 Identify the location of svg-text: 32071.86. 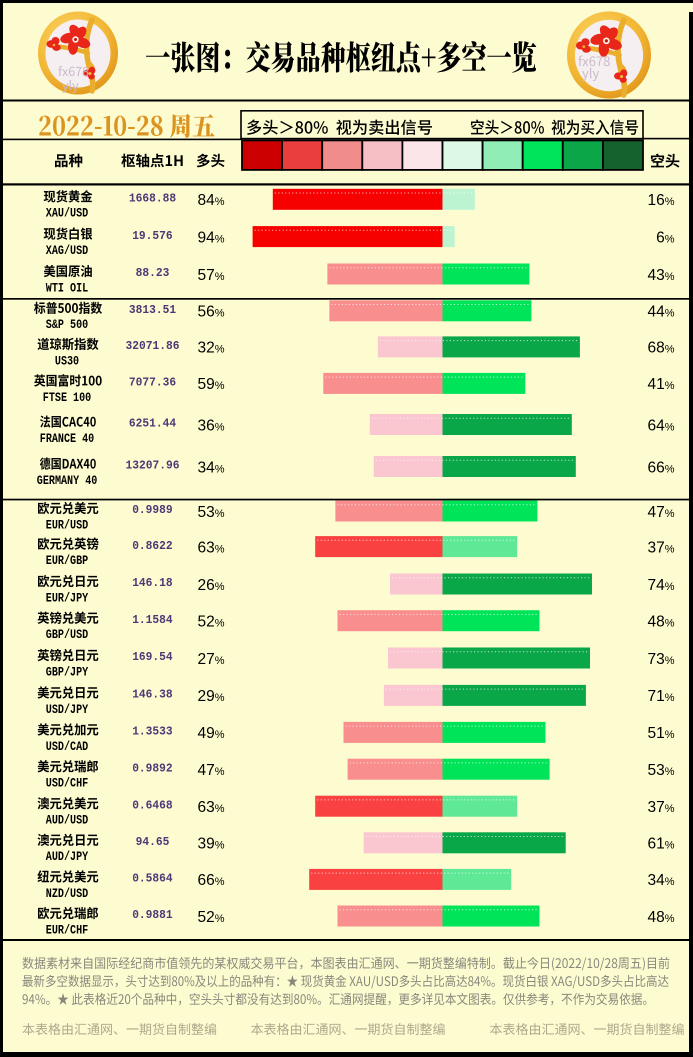
(153, 346).